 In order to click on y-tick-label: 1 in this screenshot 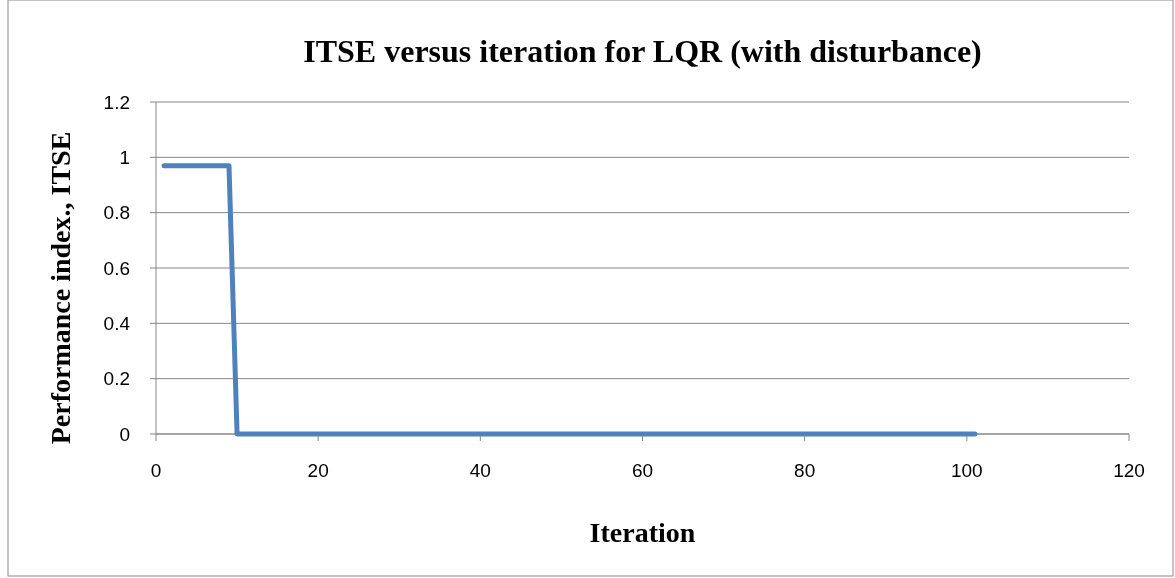, I will do `click(124, 157)`.